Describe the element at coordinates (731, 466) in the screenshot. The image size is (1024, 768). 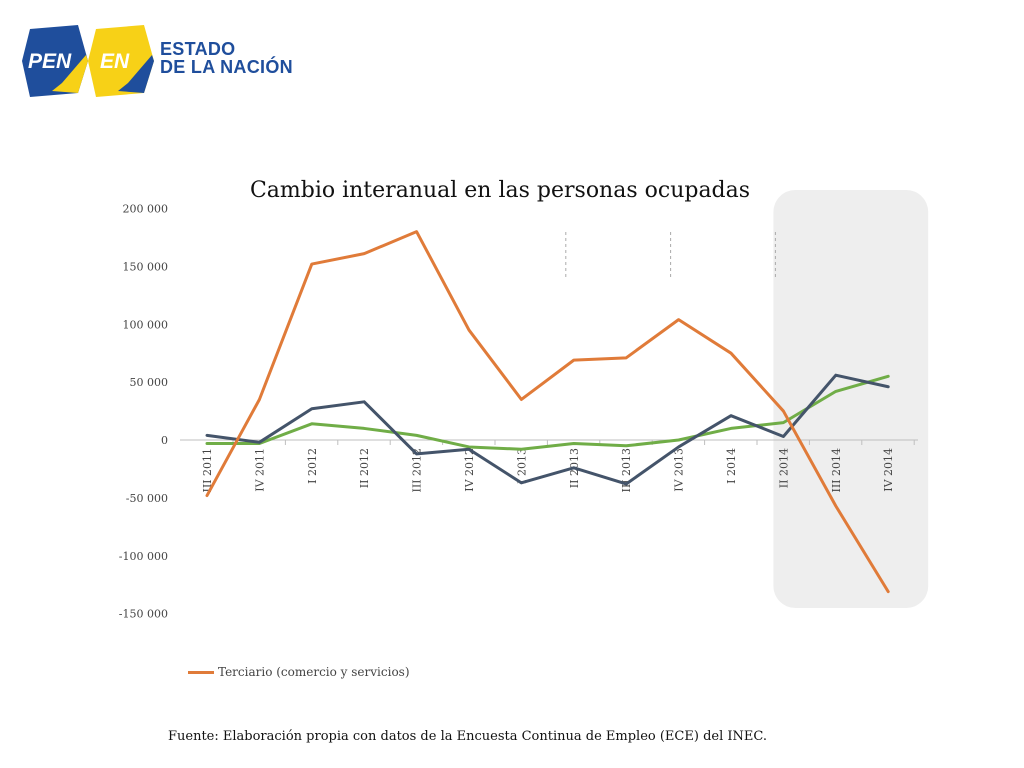
I see `x-tick-label: I 2014` at that location.